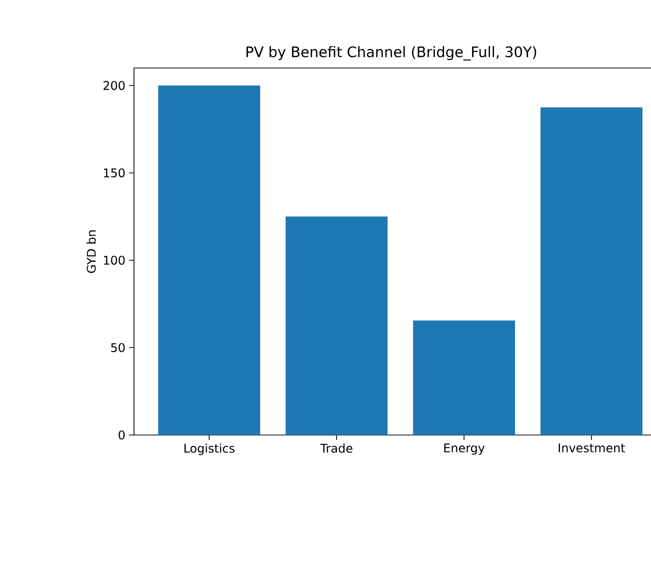 The width and height of the screenshot is (651, 586). Describe the element at coordinates (91, 251) in the screenshot. I see `y-axis-title: GYD bn` at that location.